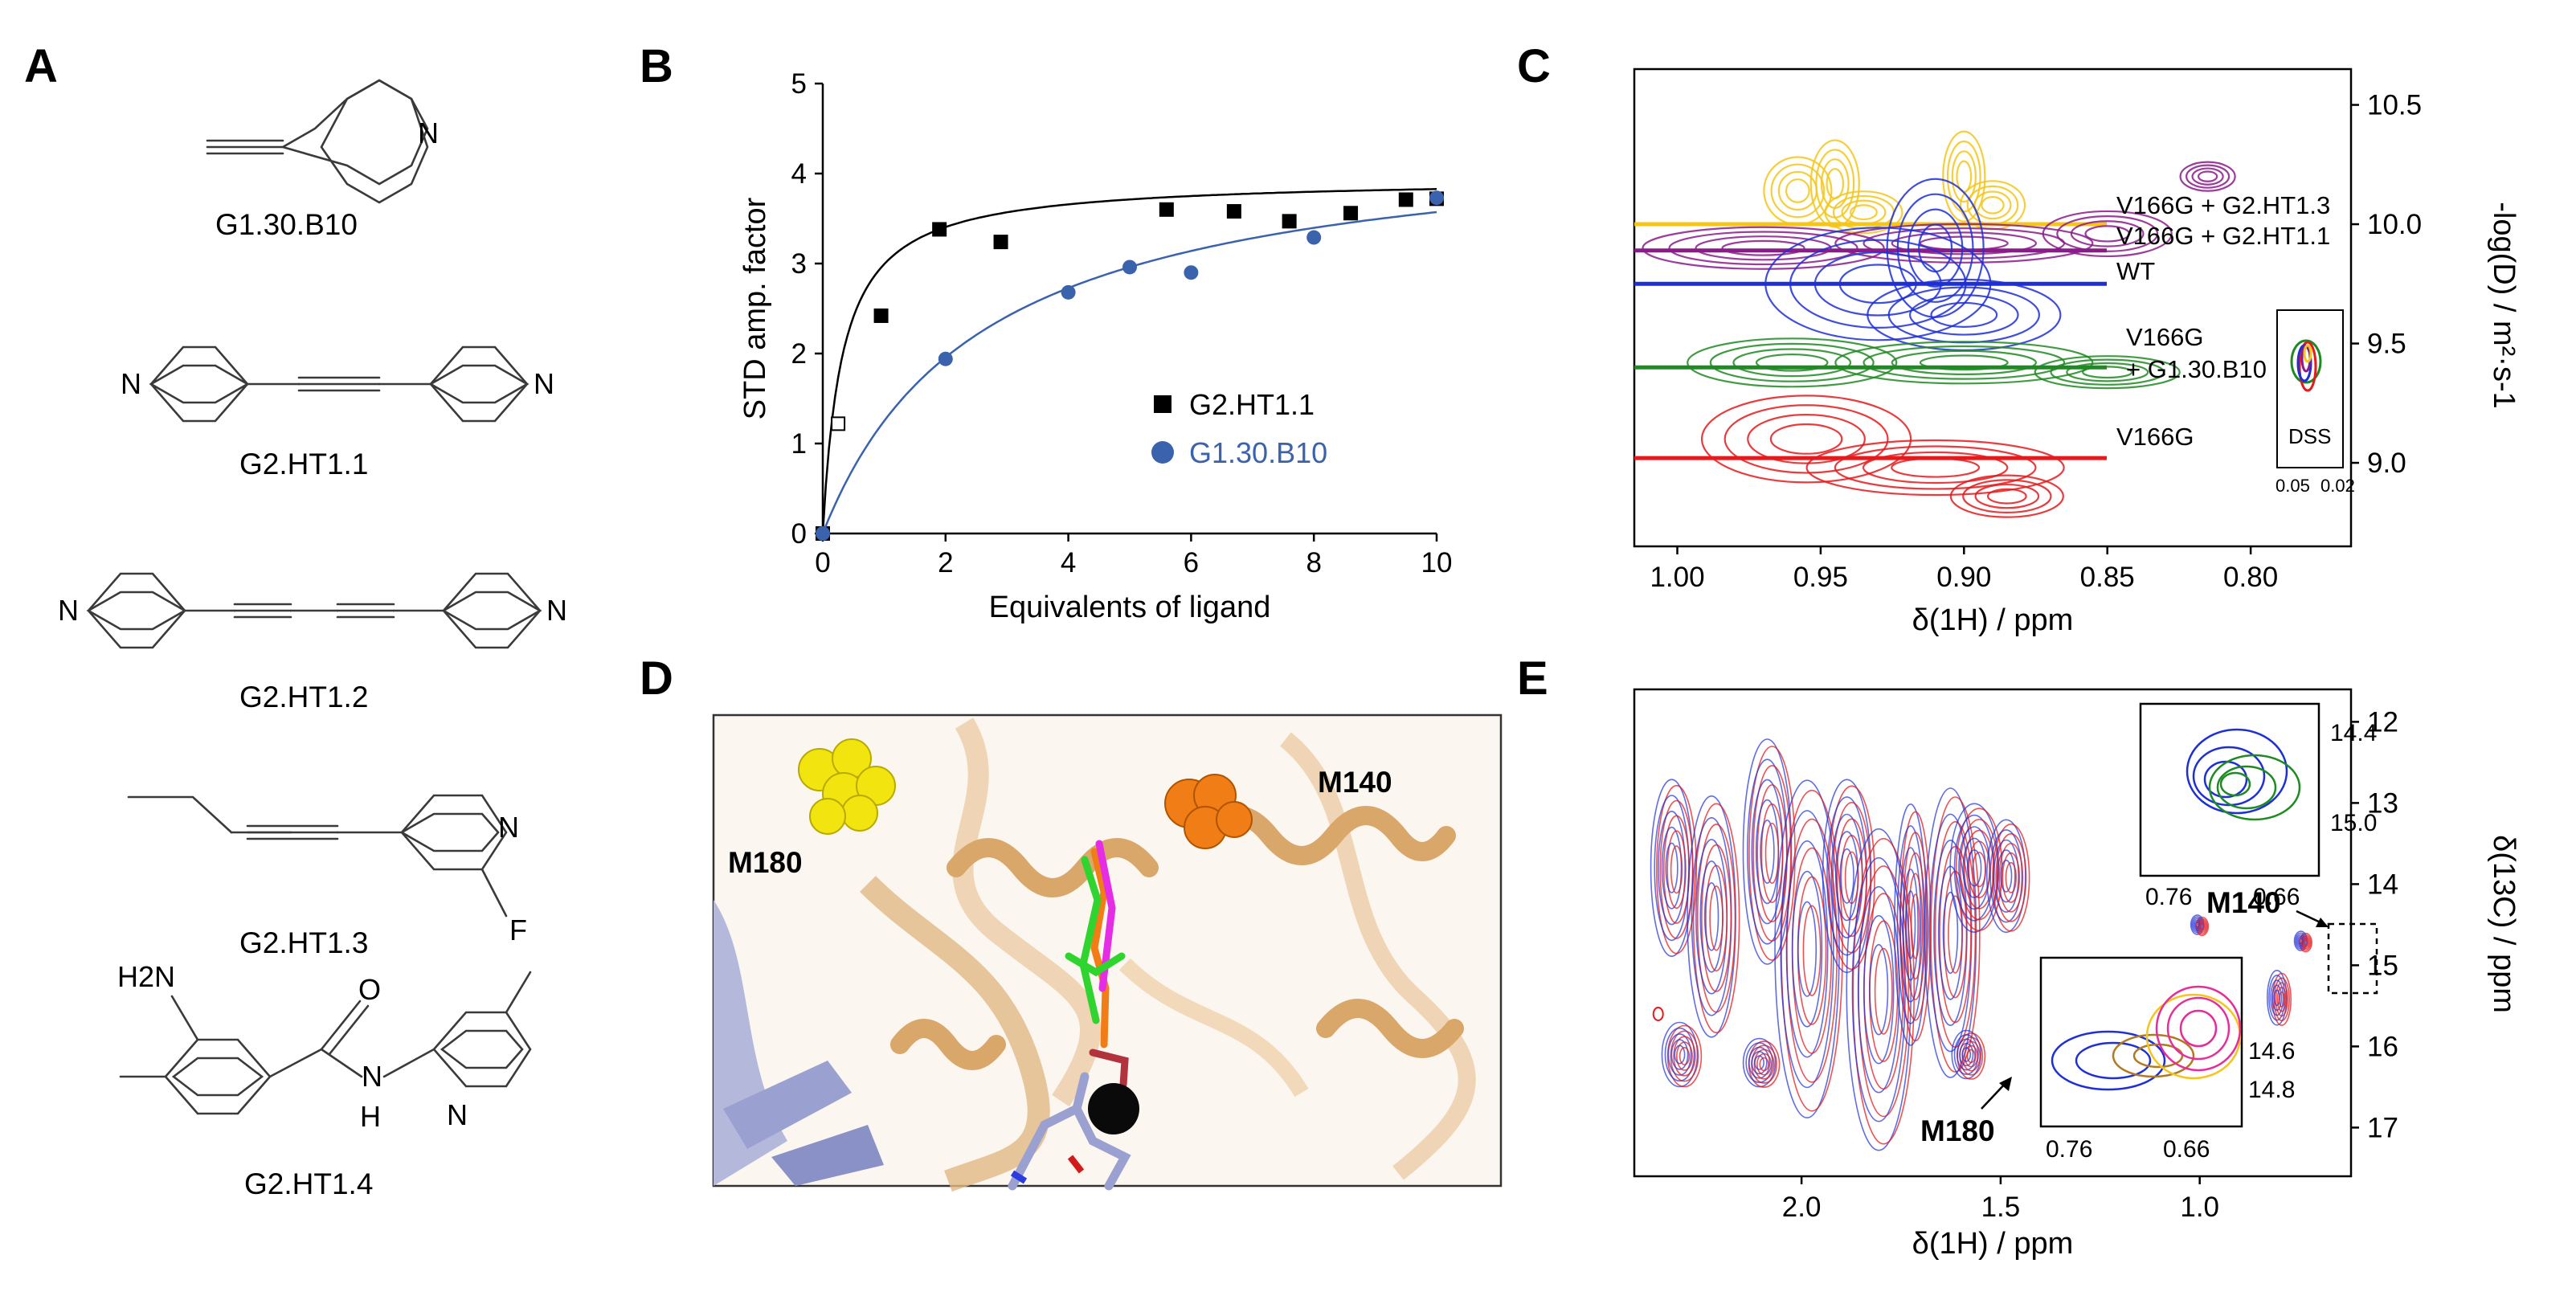 This screenshot has width=2576, height=1300. What do you see at coordinates (371, 1116) in the screenshot?
I see `atom-h: H` at bounding box center [371, 1116].